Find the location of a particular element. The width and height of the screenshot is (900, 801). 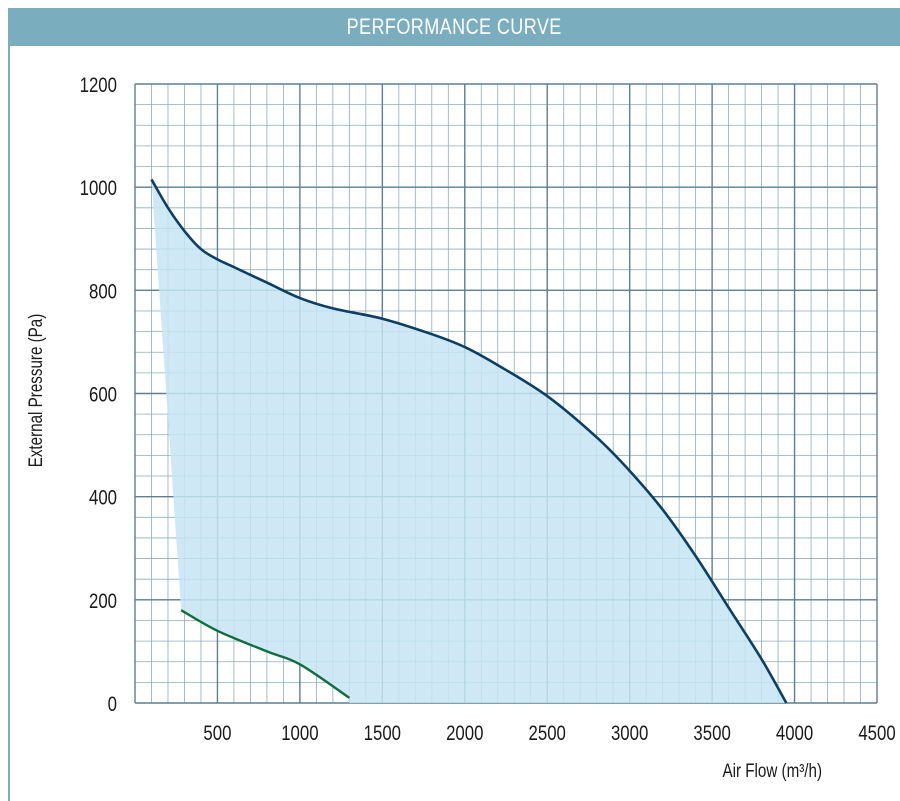

y-tick-label: 200 is located at coordinates (103, 601).